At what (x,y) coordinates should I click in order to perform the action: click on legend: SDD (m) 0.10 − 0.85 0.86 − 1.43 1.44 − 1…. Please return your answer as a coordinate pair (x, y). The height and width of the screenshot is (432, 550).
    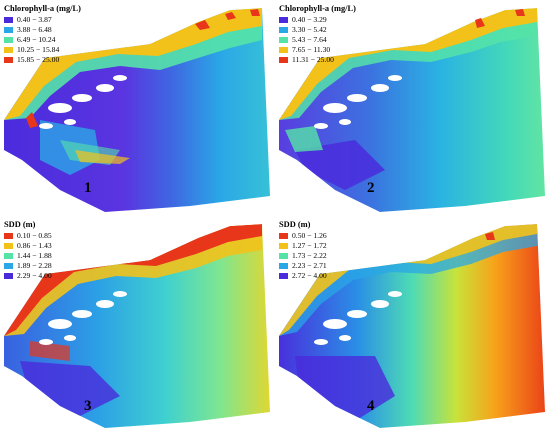
    Looking at the image, I should click on (28, 250).